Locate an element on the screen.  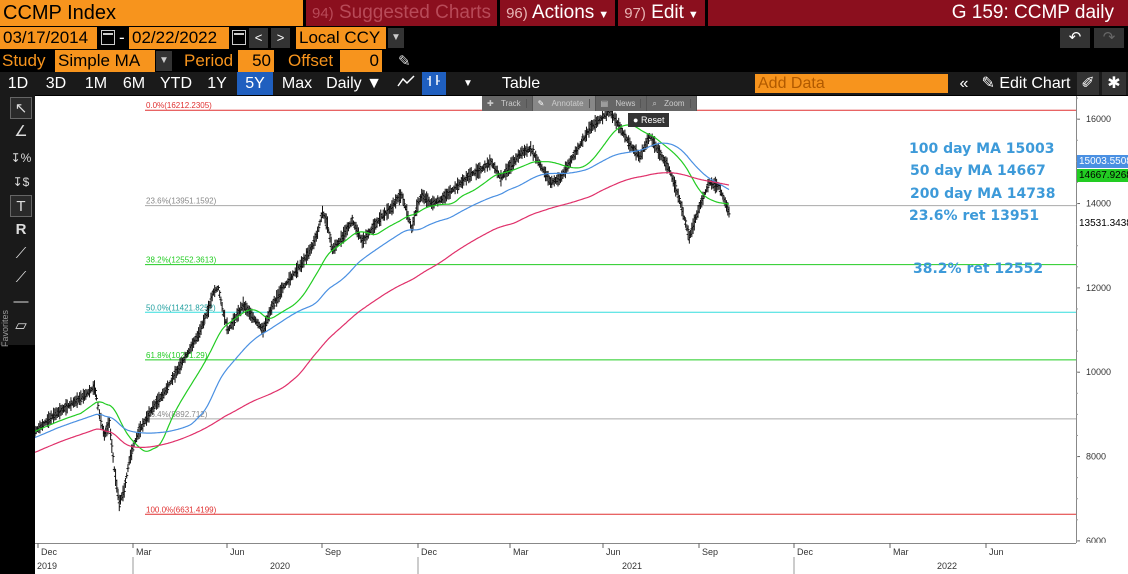
fib-level-label: 38.2%(12552.3613) is located at coordinates (181, 260).